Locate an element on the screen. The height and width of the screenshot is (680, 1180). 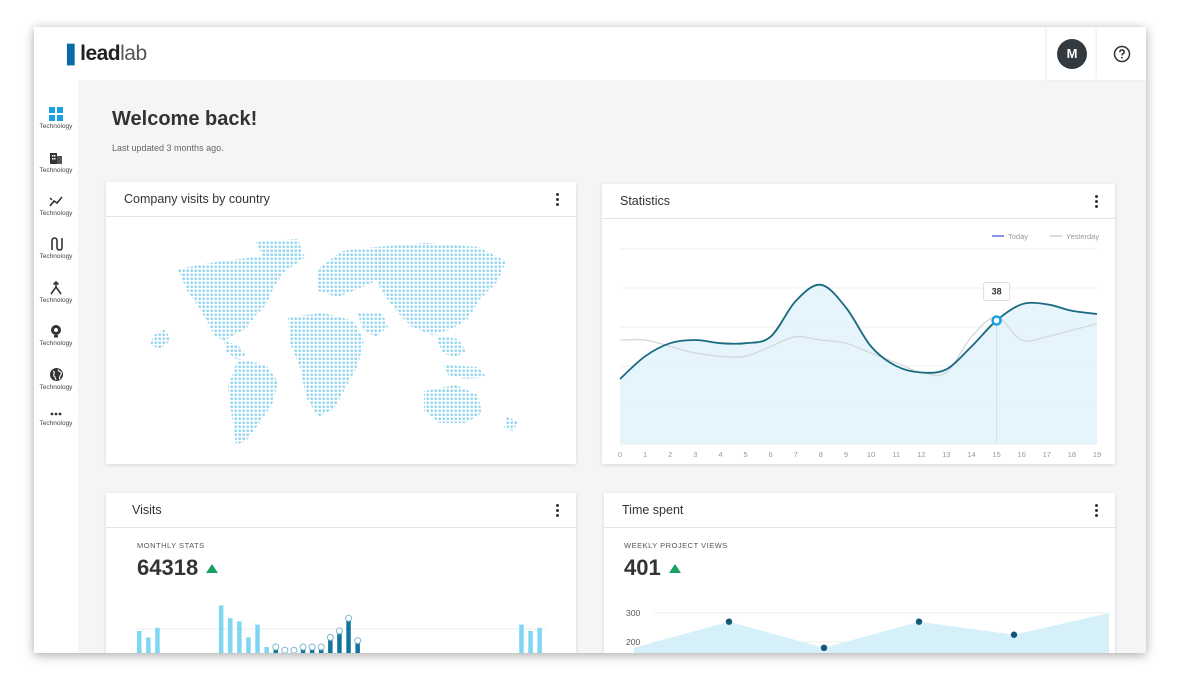
map-middle-east is located at coordinates (373, 325).